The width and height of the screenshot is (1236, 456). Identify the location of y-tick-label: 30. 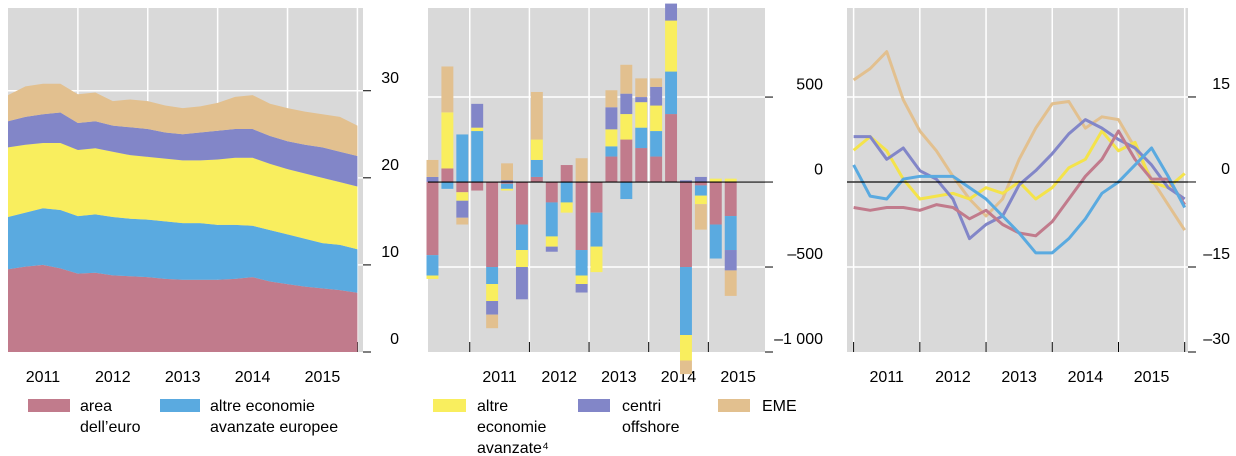
(390, 78).